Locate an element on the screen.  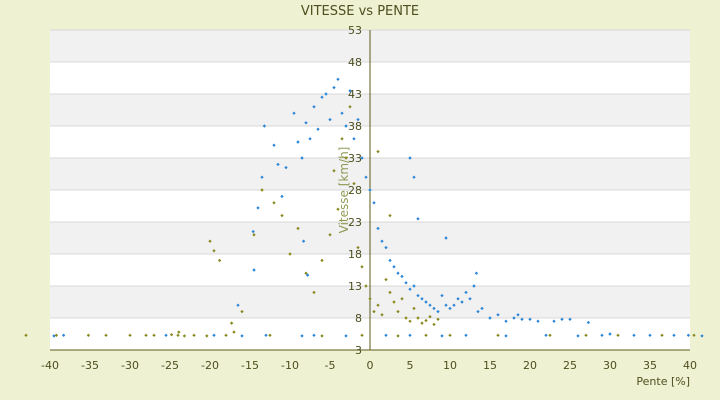
y-tick-label: 33 is located at coordinates (355, 158).